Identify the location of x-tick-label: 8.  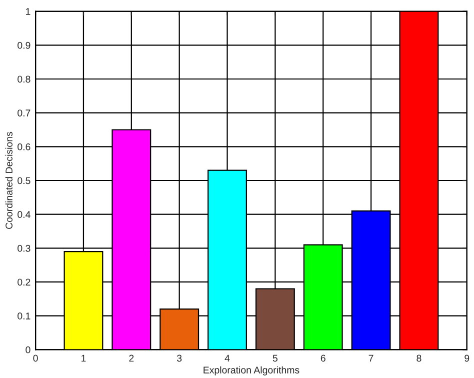
(419, 358).